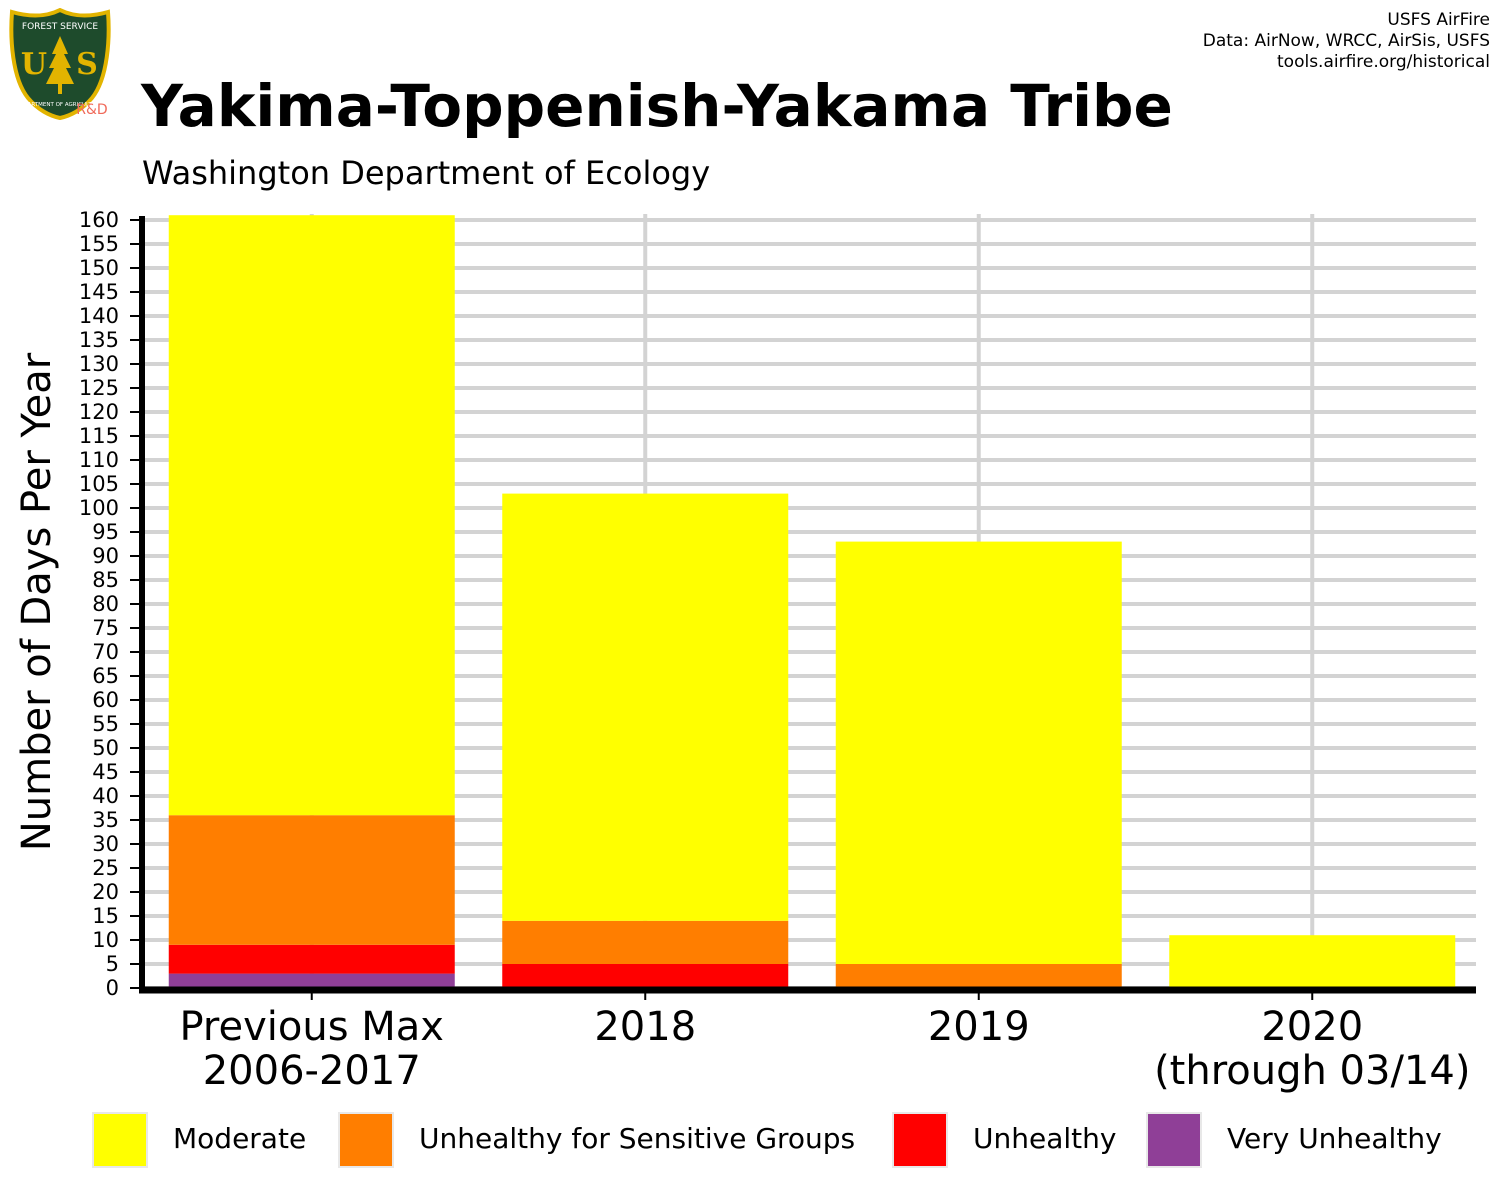 The height and width of the screenshot is (1200, 1500). Describe the element at coordinates (312, 1071) in the screenshot. I see `x-tick-label-line2: 2006-2017` at that location.